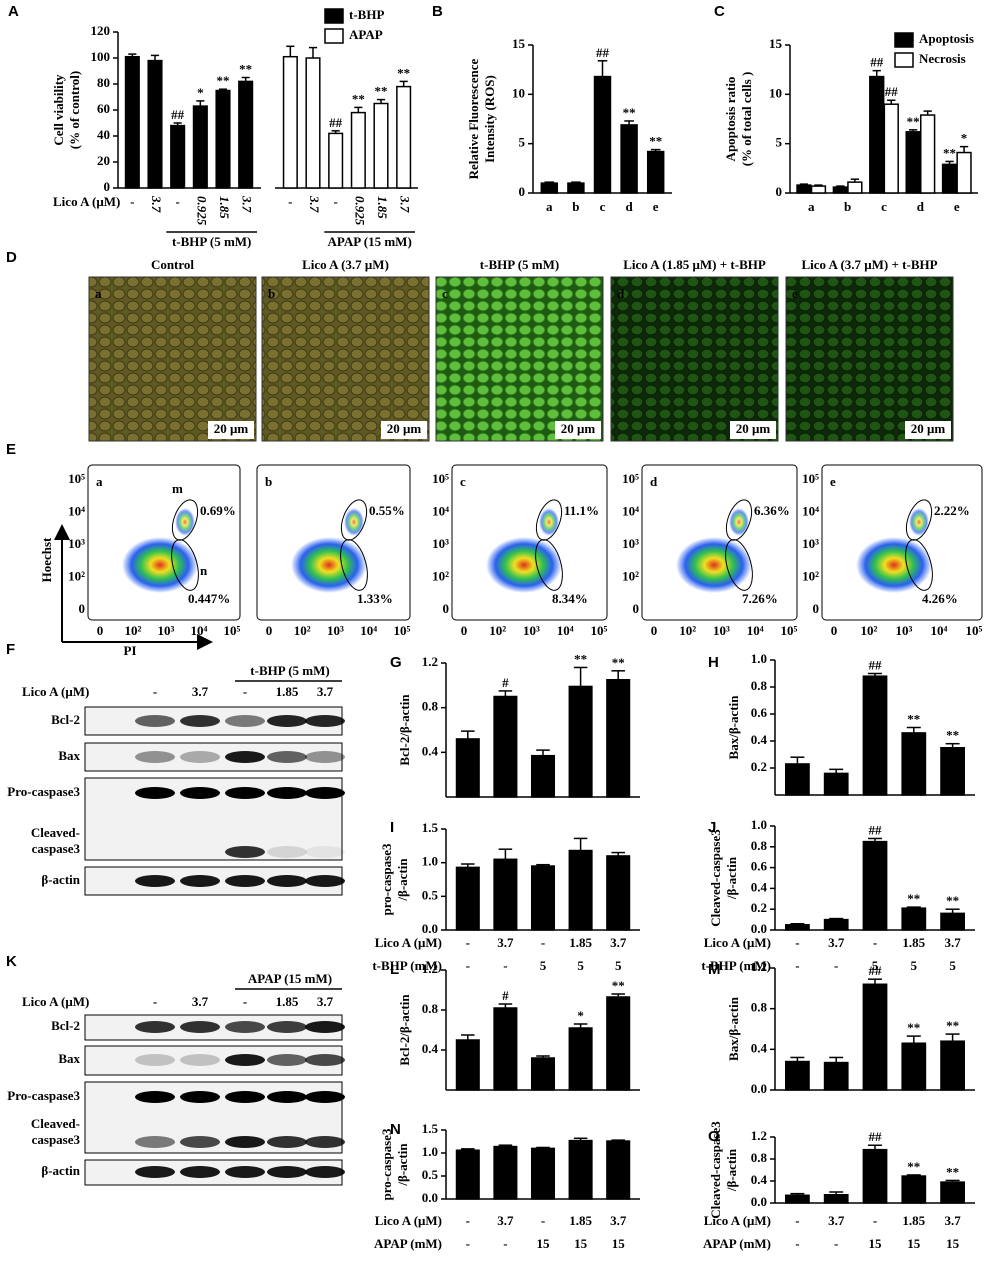 The width and height of the screenshot is (1000, 1261). What do you see at coordinates (869, 264) in the screenshot?
I see `image-title: Lico A (3.7 μM) + t-BHP` at bounding box center [869, 264].